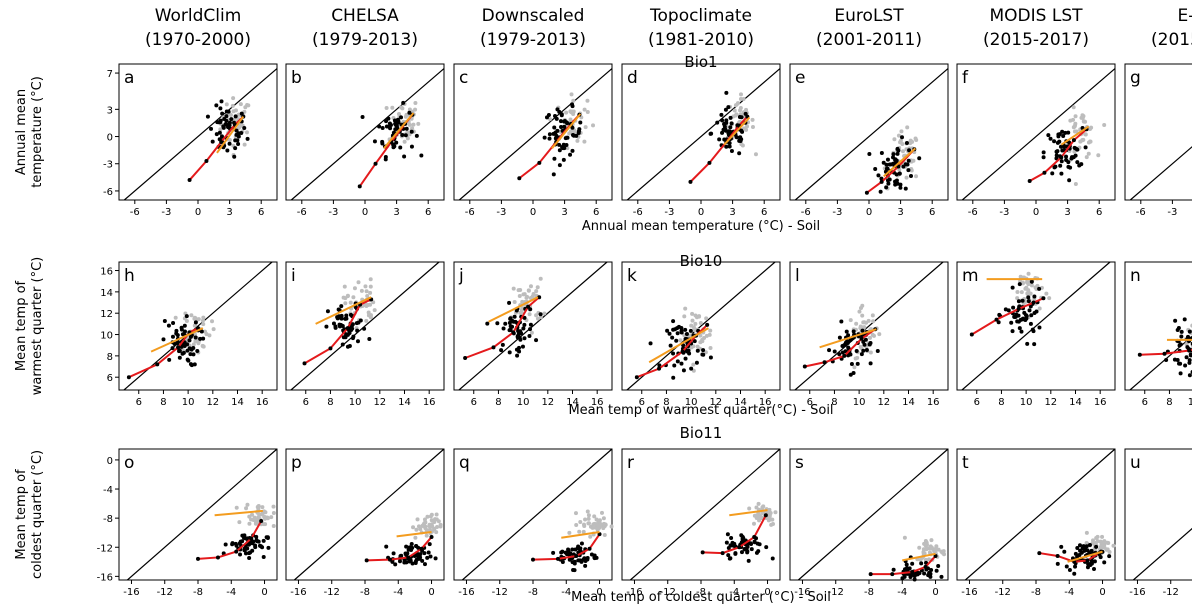 The width and height of the screenshot is (1192, 610). What do you see at coordinates (29, 132) in the screenshot?
I see `y-axis-label: Annual mean temperature (°C)` at bounding box center [29, 132].